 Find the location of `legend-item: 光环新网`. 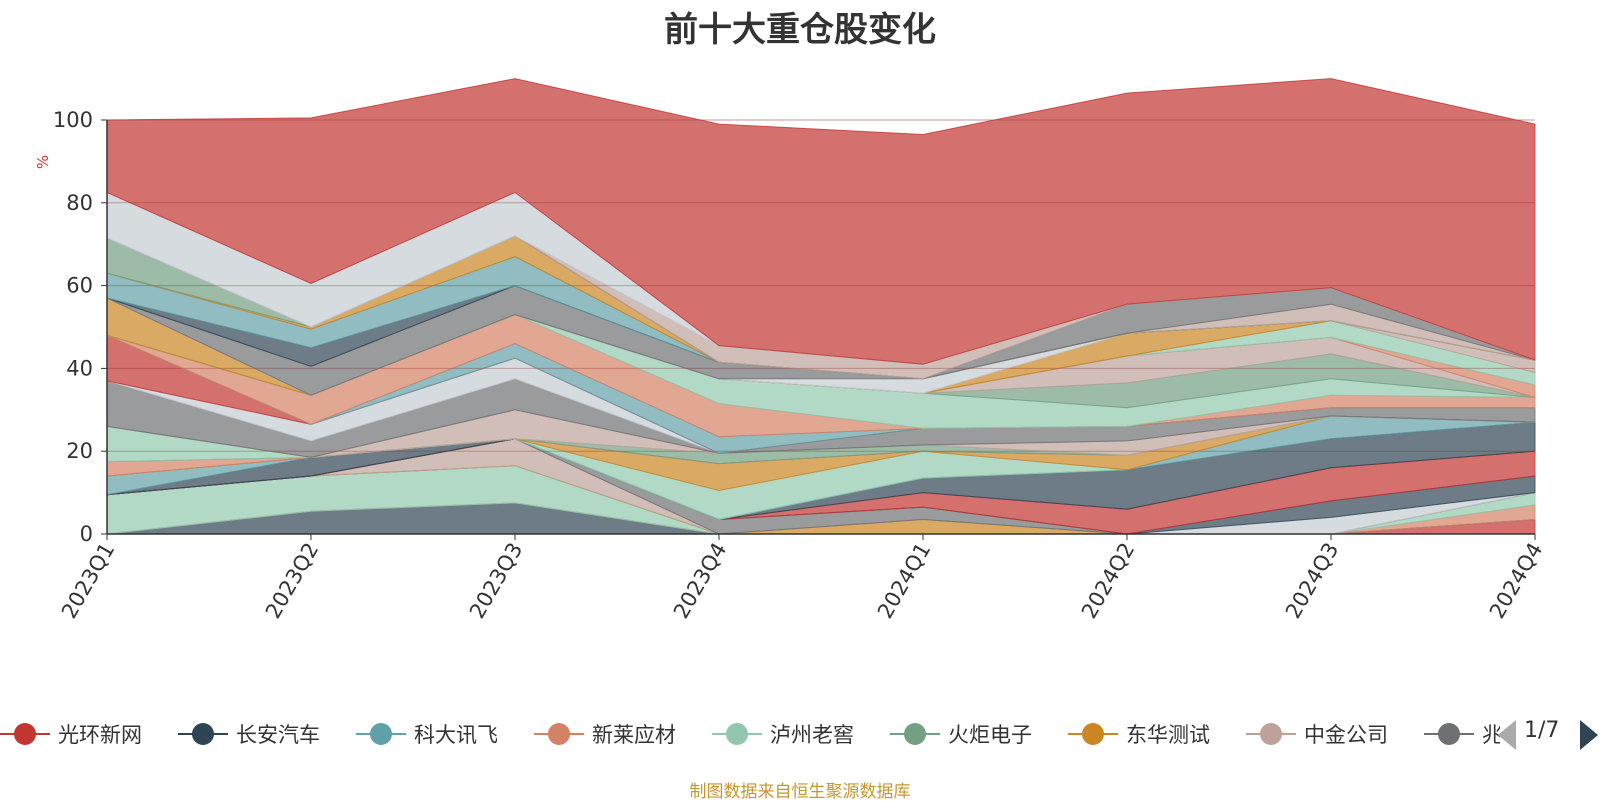

legend-item: 光环新网 is located at coordinates (71, 734).